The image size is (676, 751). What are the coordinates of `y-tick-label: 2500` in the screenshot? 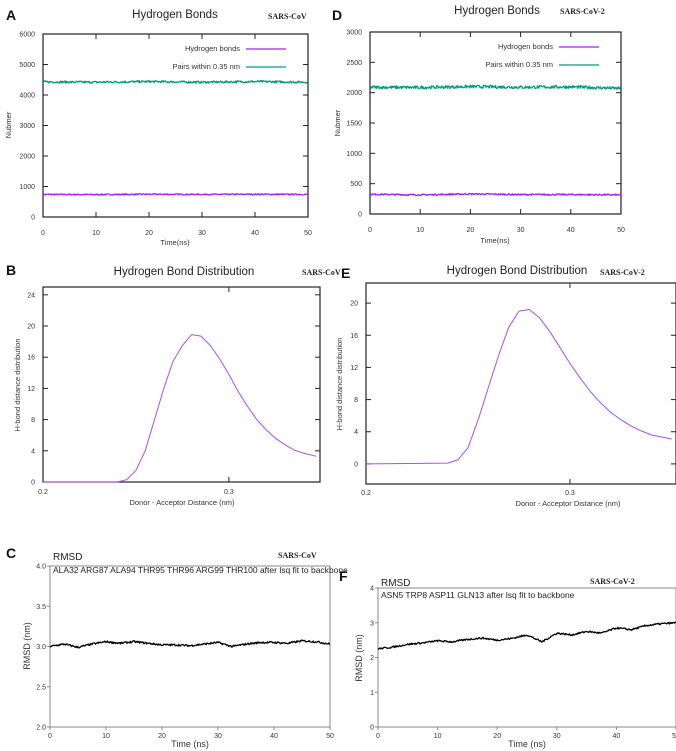 It's located at (354, 63).